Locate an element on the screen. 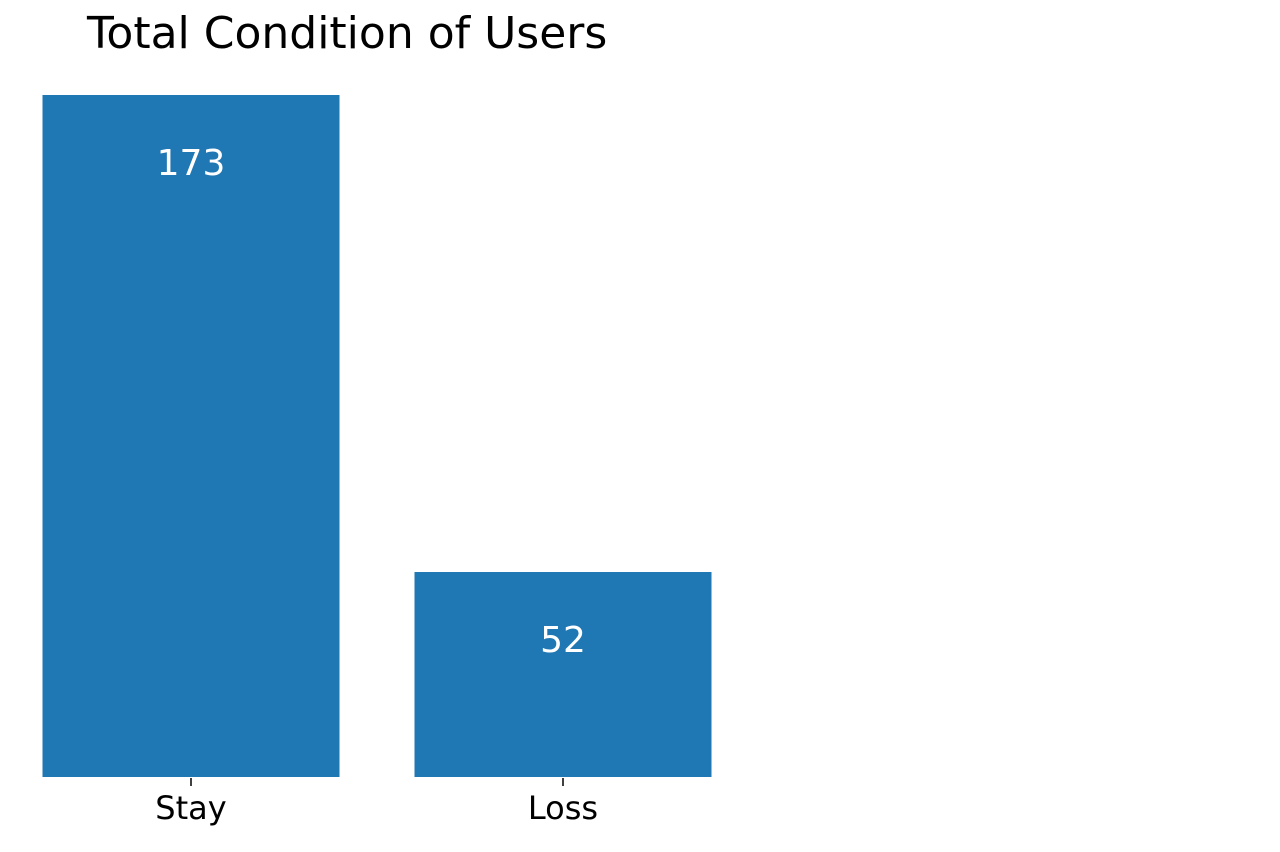 Image resolution: width=1280 pixels, height=852 pixels. bar-value-label-stay: 173 is located at coordinates (191, 163).